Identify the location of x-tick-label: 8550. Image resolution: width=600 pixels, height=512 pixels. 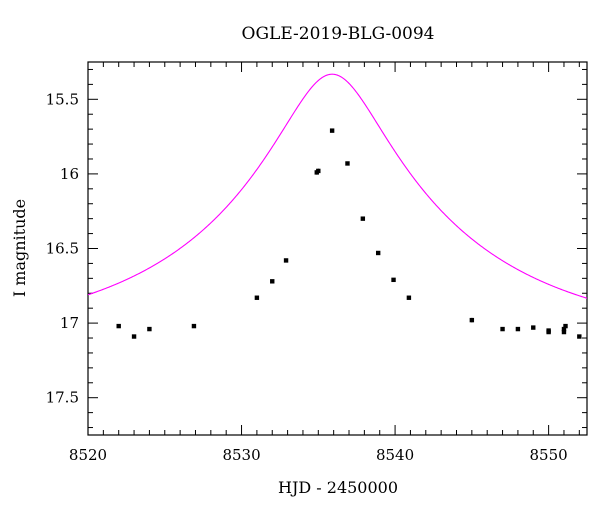
(549, 455).